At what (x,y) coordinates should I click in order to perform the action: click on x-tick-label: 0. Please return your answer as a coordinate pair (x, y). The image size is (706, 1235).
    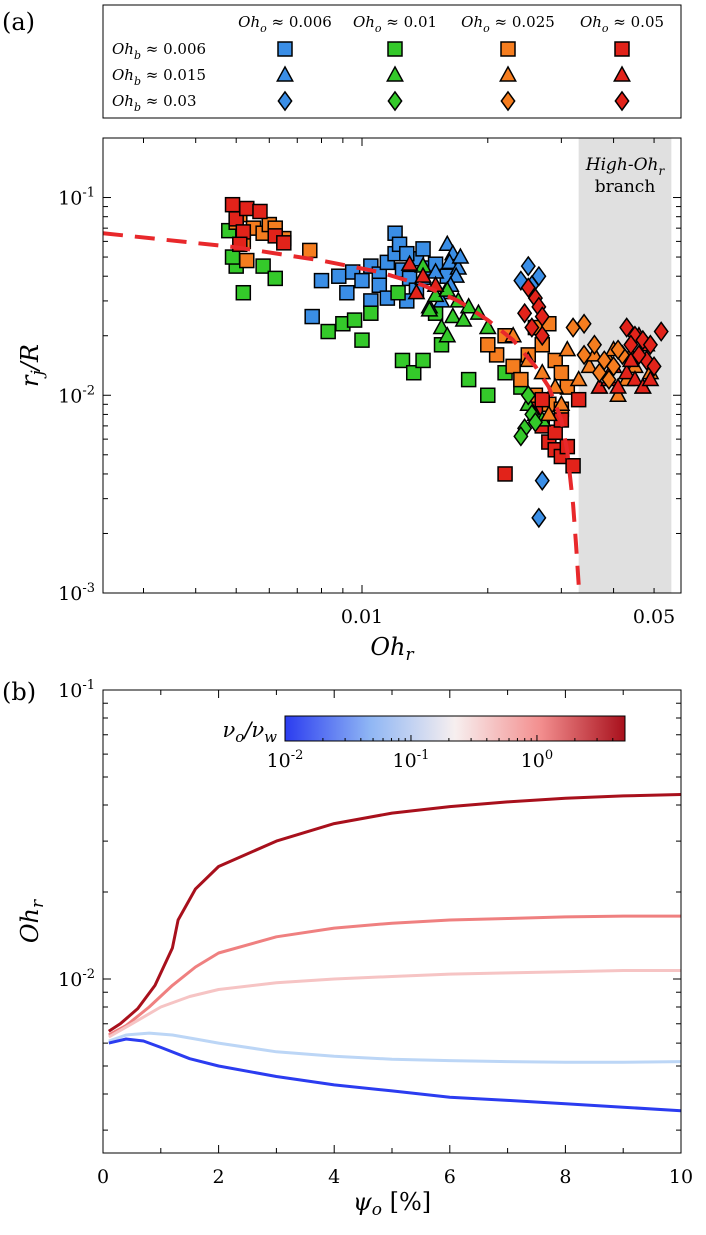
    Looking at the image, I should click on (103, 1177).